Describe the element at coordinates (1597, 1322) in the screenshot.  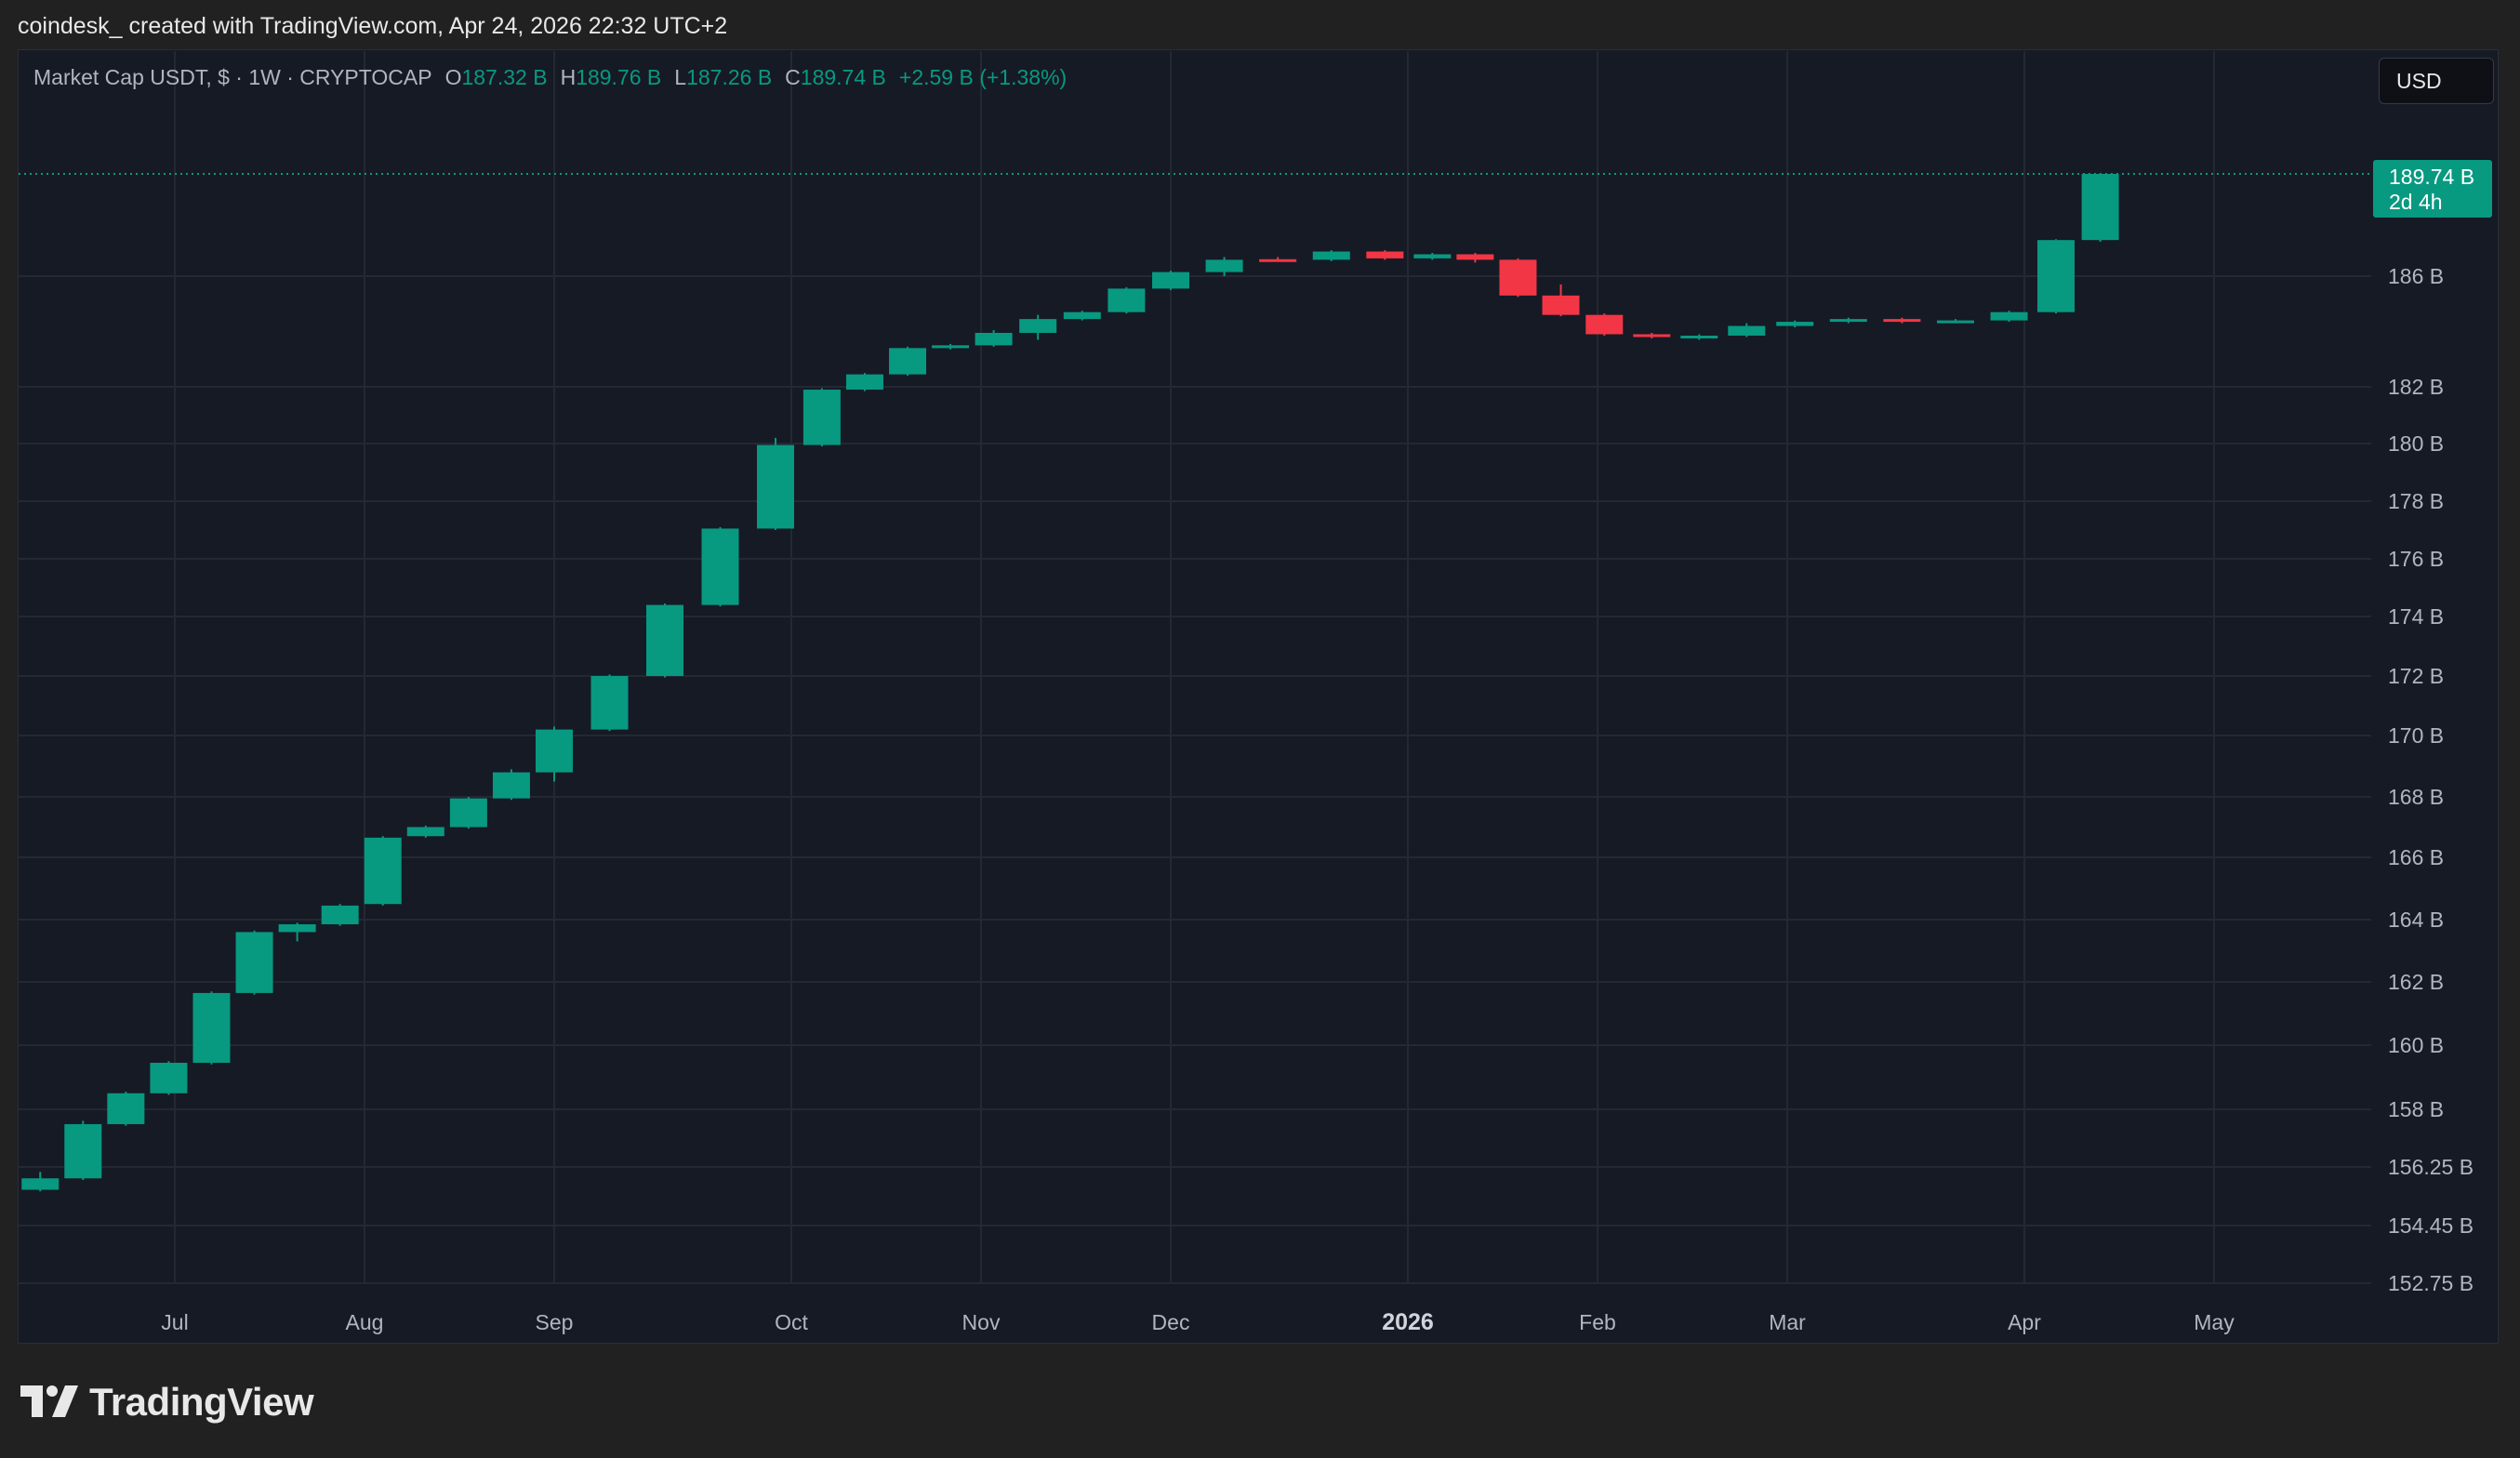
I see `x-tick-label: Feb` at that location.